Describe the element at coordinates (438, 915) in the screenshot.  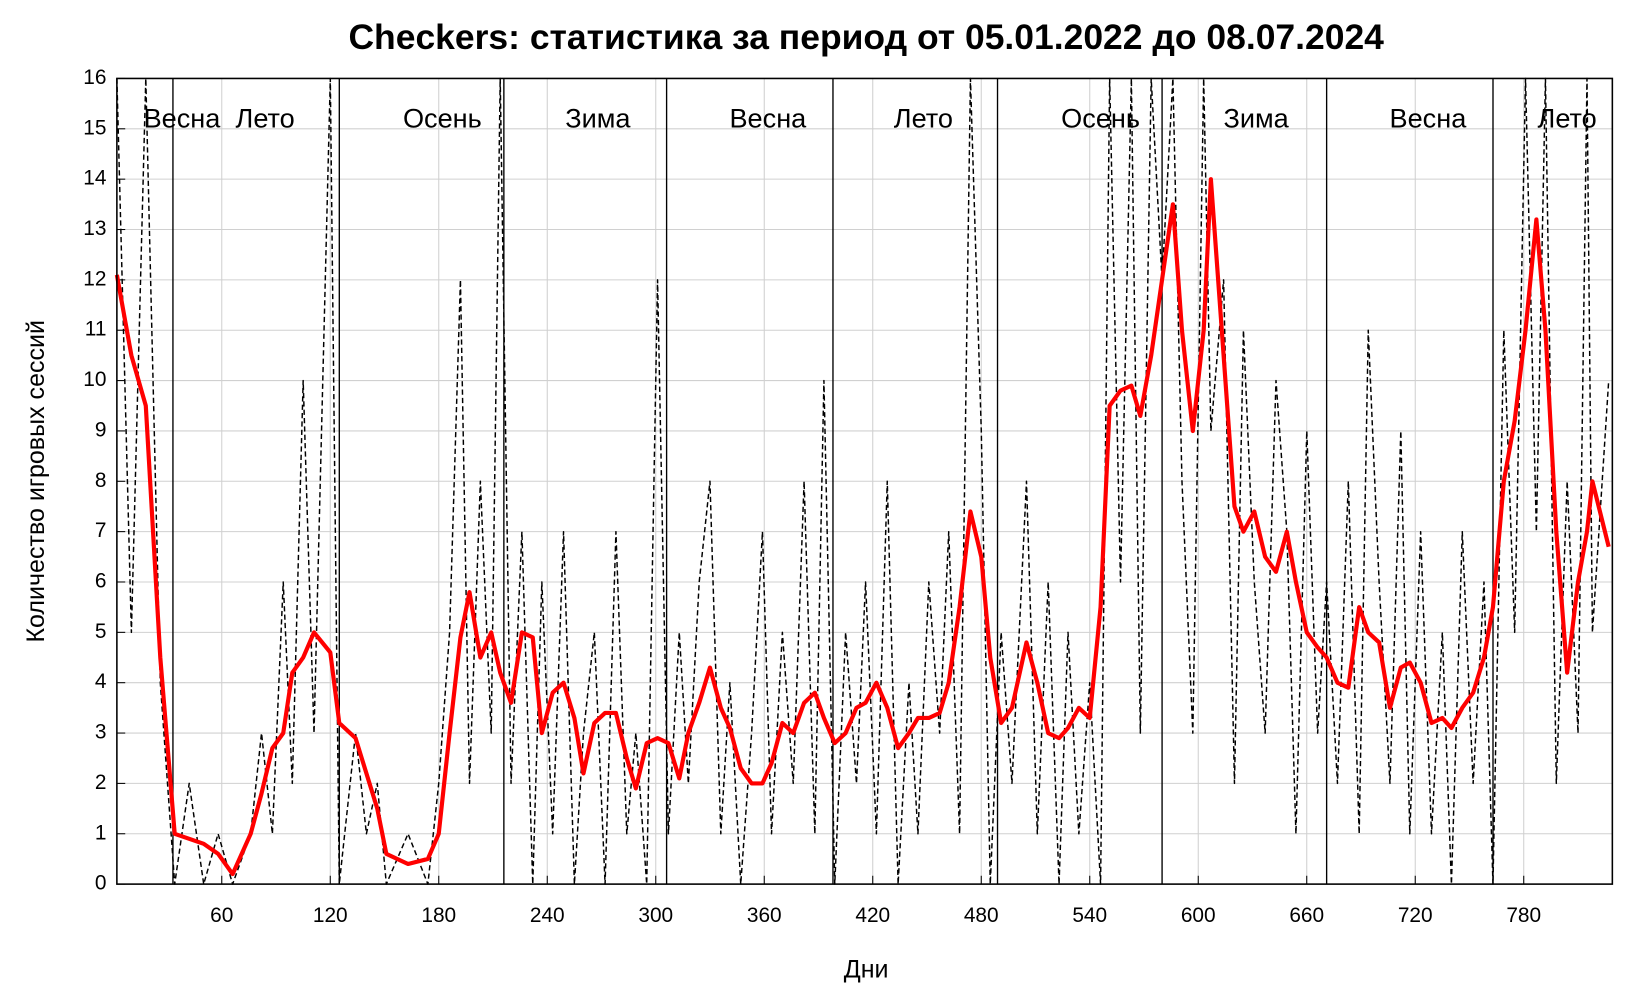
I see `x-tick-label: 180` at that location.